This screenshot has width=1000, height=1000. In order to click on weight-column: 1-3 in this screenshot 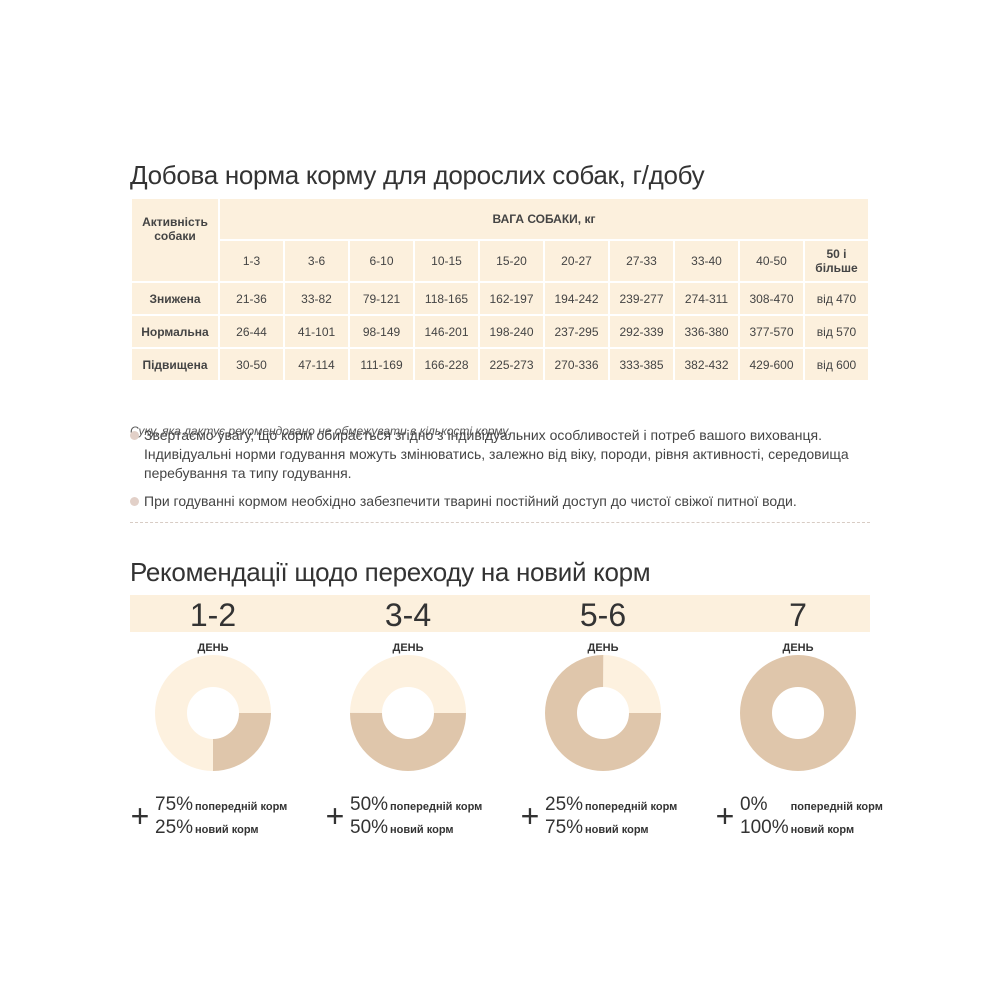, I will do `click(251, 261)`.